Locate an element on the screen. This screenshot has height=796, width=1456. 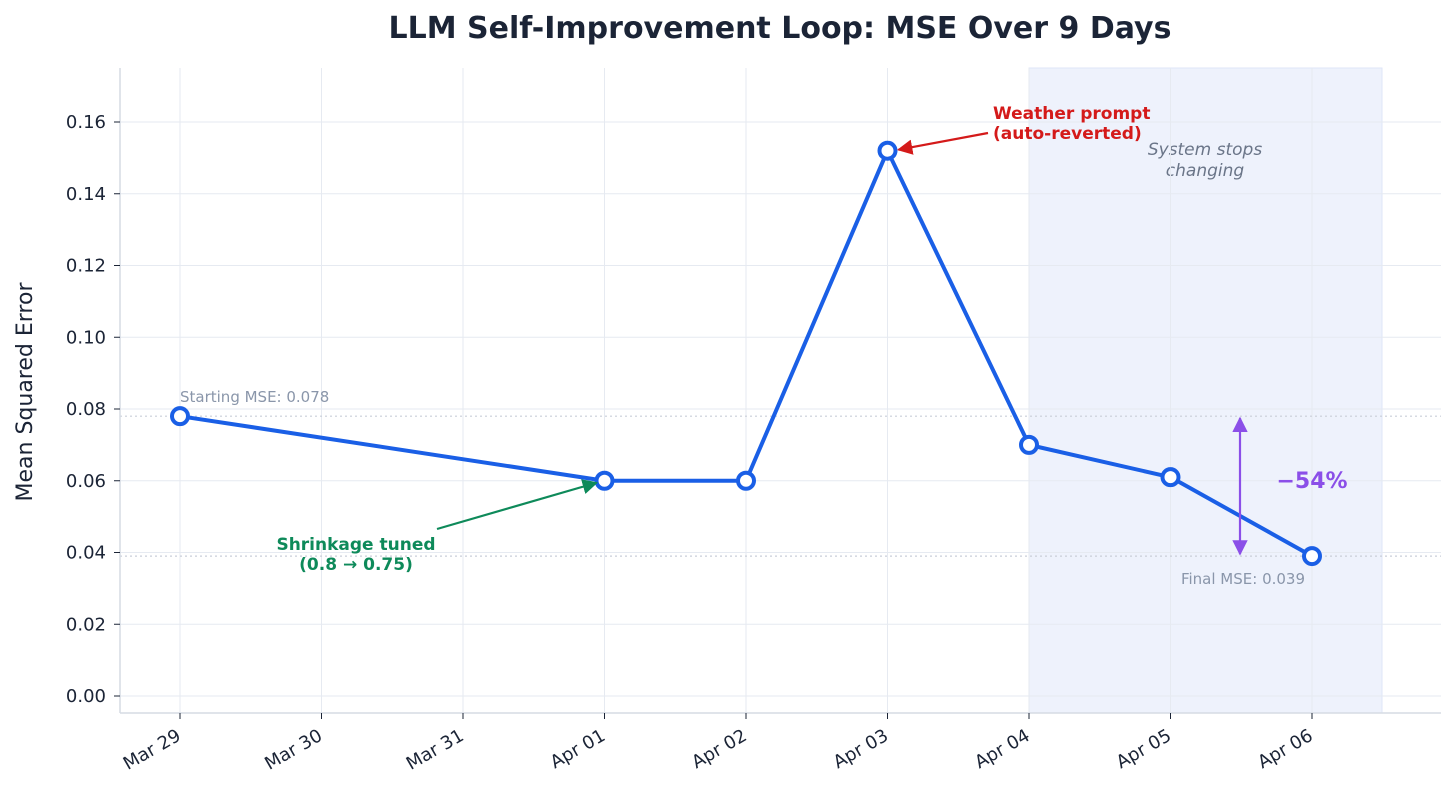
y-tick-label: 0.08 is located at coordinates (86, 409).